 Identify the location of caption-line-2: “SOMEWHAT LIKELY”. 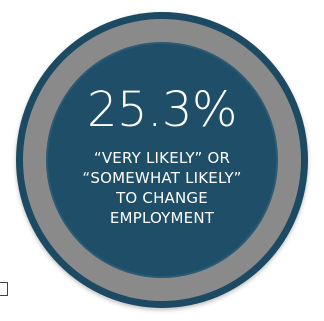
(162, 177).